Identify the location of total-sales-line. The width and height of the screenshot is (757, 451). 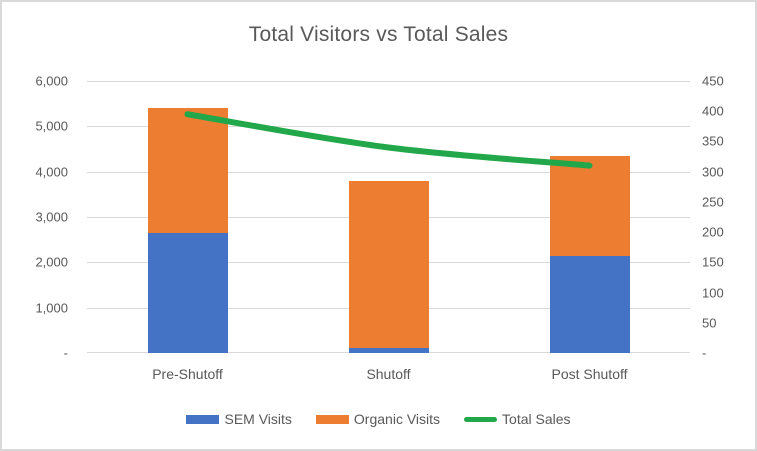
(388, 140).